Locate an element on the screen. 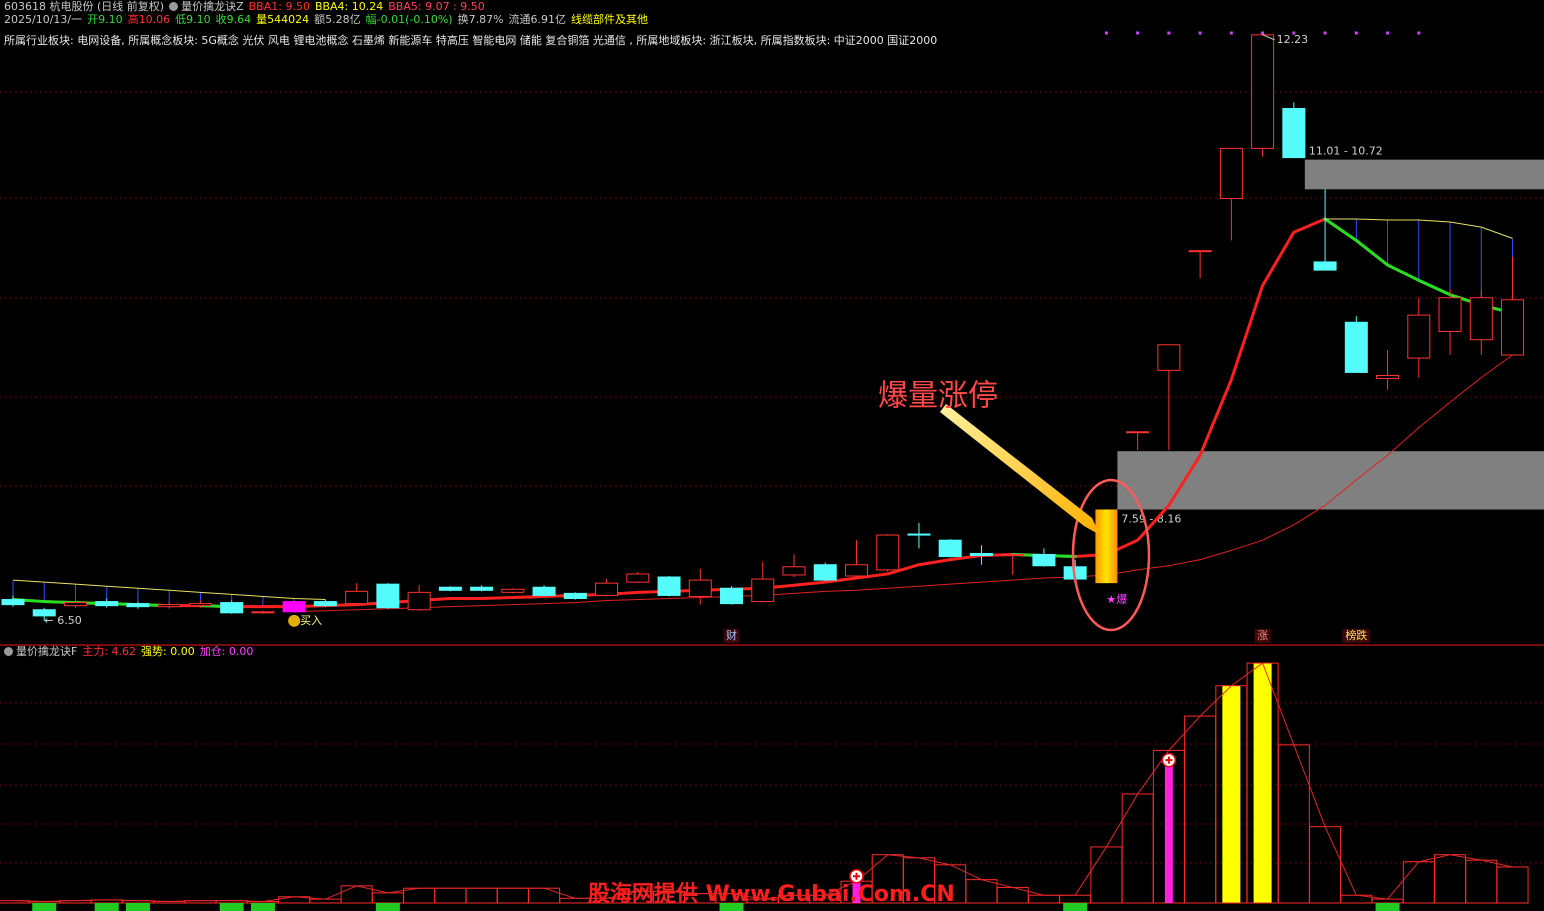 The width and height of the screenshot is (1544, 911). callout: 爆量涨停 is located at coordinates (1014, 505).